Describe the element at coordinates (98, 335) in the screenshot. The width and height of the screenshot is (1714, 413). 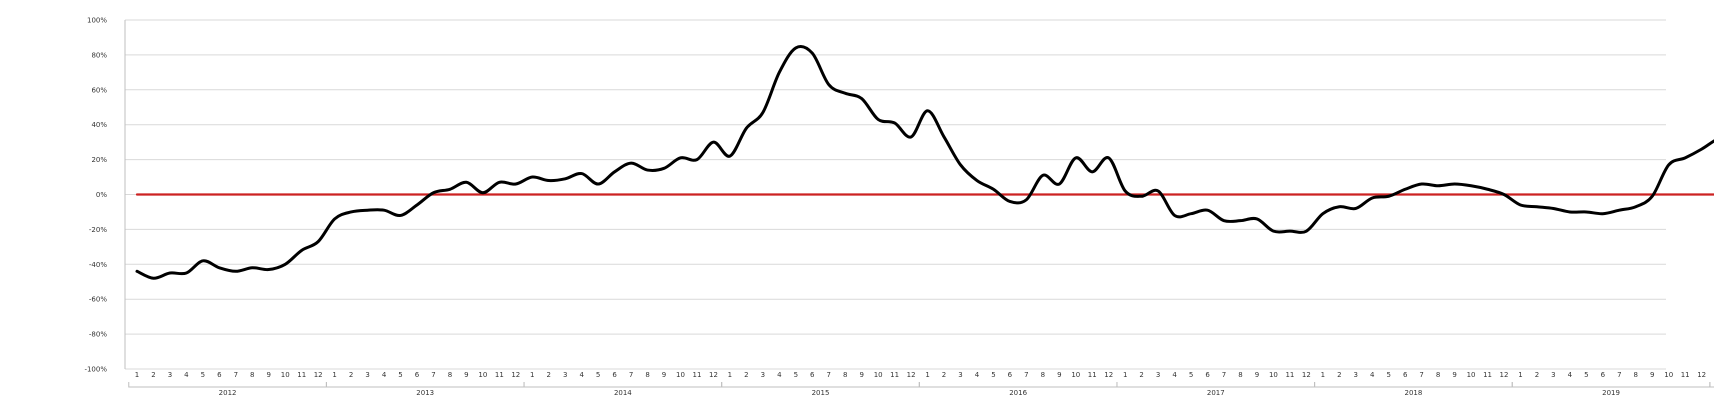
I see `y-tick-label: -80%` at that location.